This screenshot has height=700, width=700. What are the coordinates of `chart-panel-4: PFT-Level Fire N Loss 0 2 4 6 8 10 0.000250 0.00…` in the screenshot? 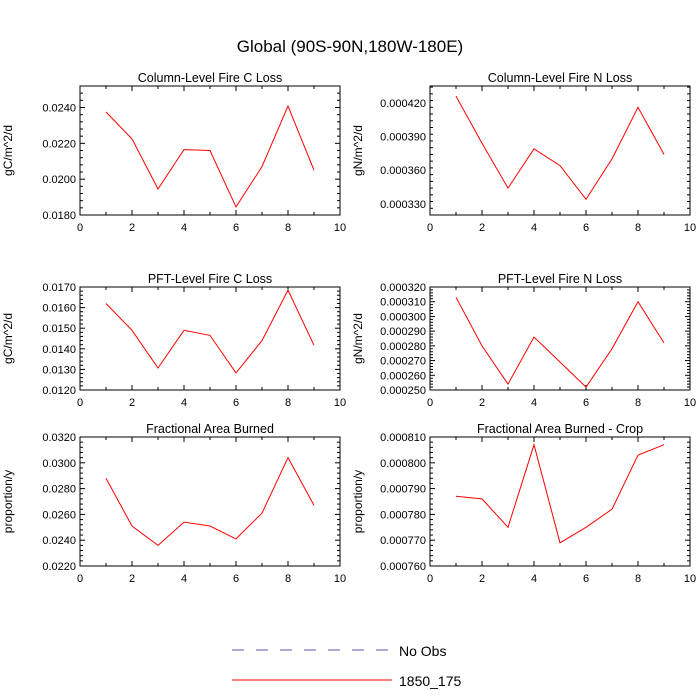 It's located at (523, 340).